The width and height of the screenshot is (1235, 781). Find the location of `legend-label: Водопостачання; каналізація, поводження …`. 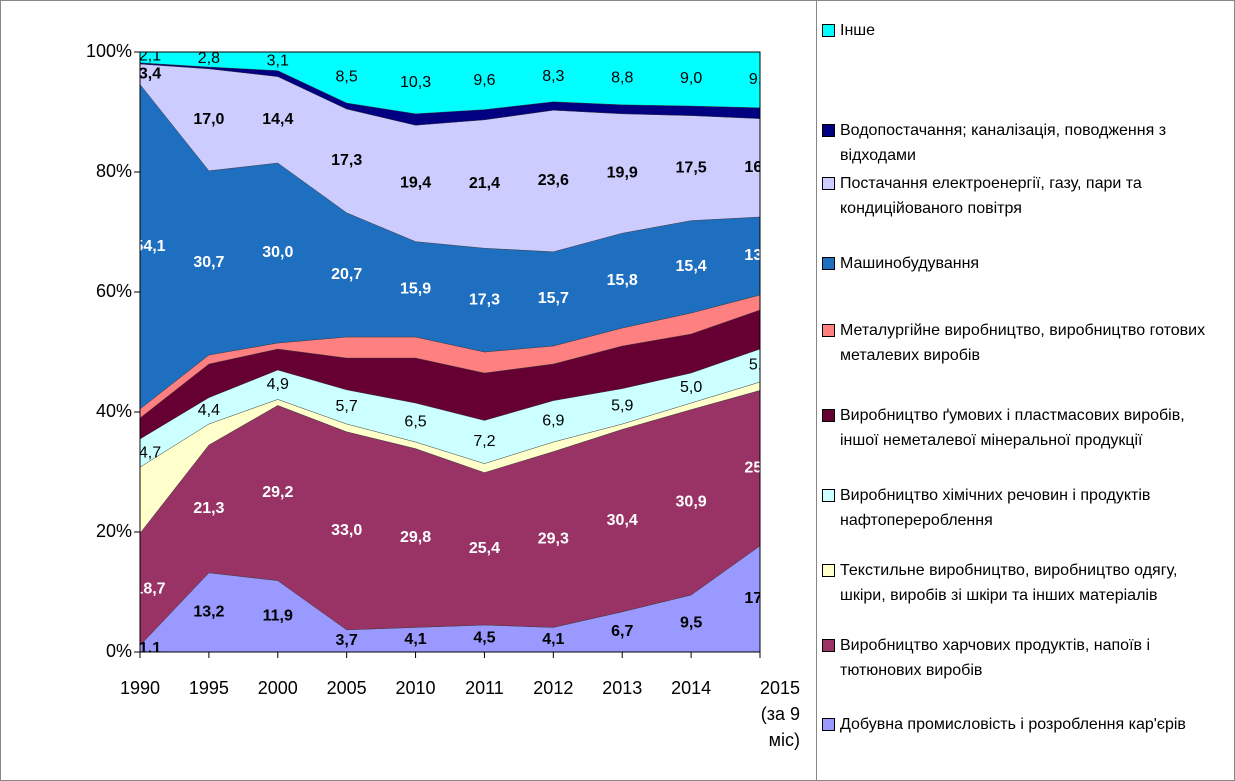

legend-label: Водопостачання; каналізація, поводження … is located at coordinates (1003, 143).